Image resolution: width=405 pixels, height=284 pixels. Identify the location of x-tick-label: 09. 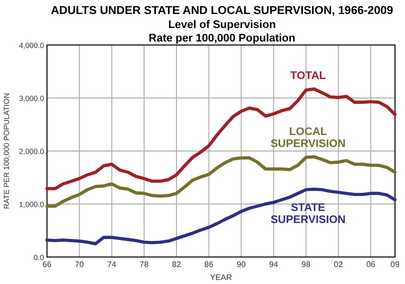
(395, 264).